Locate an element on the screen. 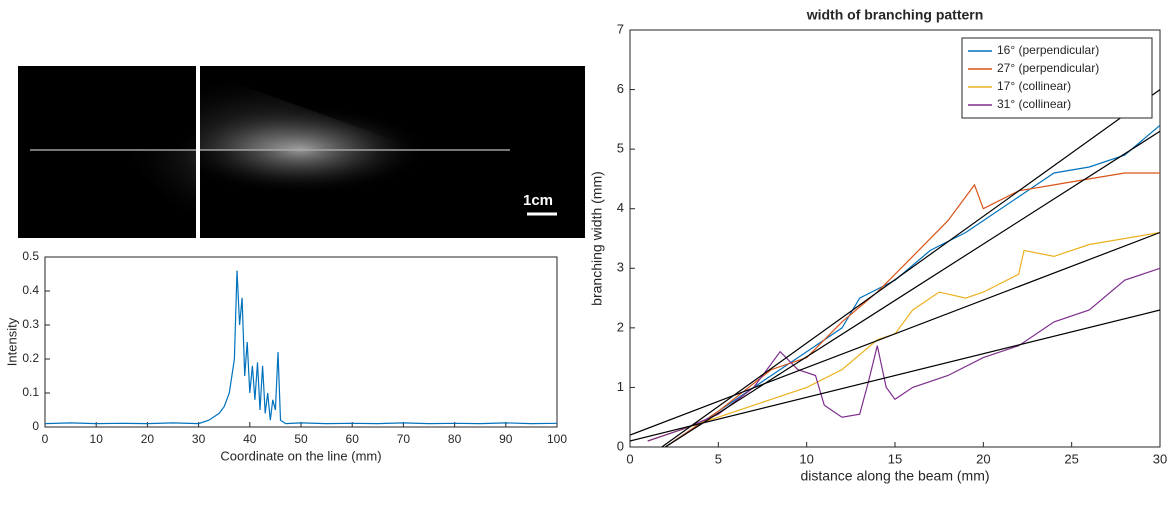  x-tick-label: 90 is located at coordinates (506, 439).